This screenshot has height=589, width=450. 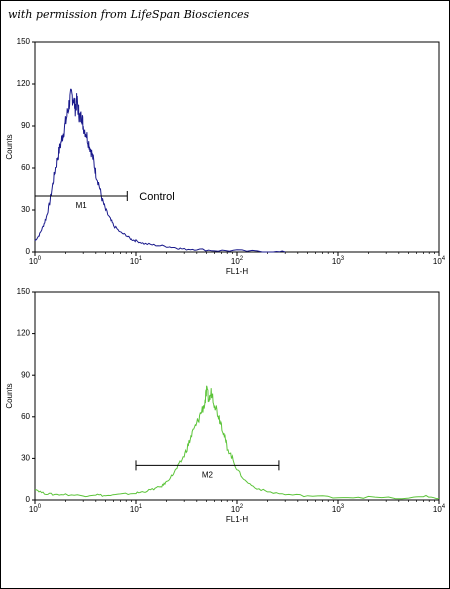 I want to click on chart2-y-tick-label: 30, so click(x=25, y=458).